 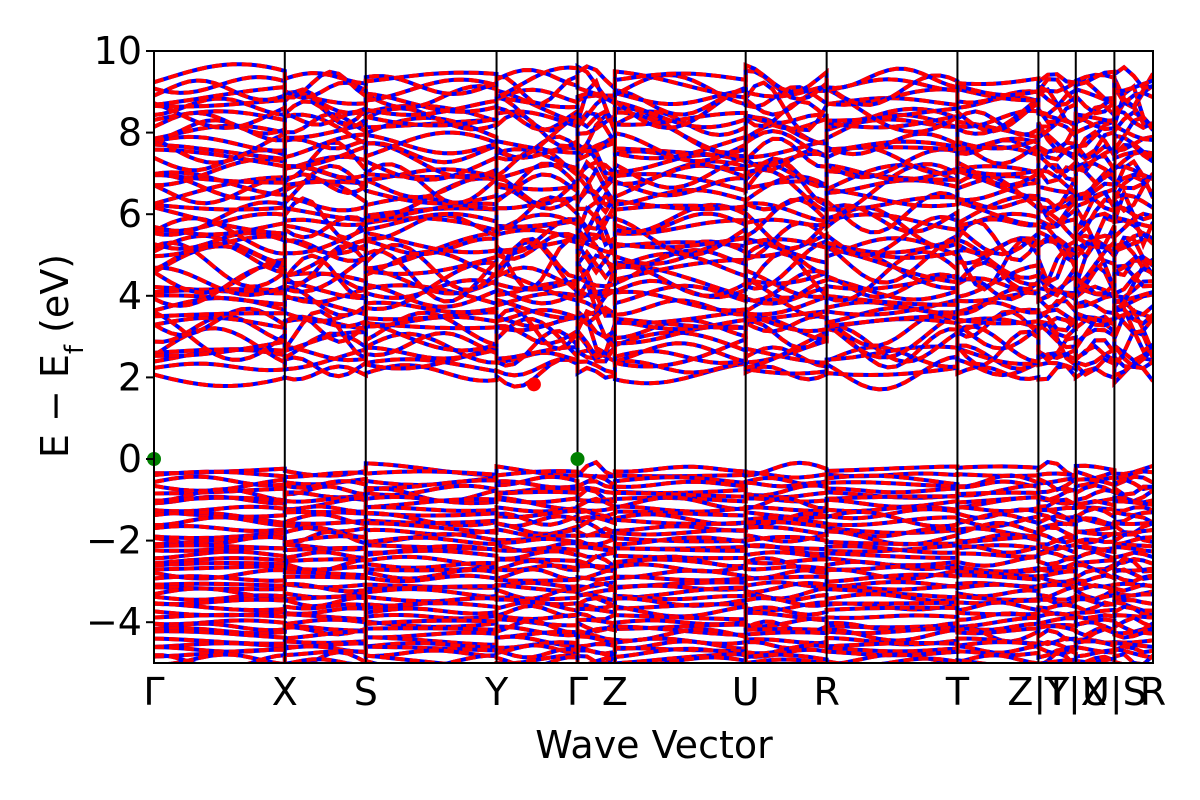 I want to click on y-tick-label: 0, so click(x=130, y=459).